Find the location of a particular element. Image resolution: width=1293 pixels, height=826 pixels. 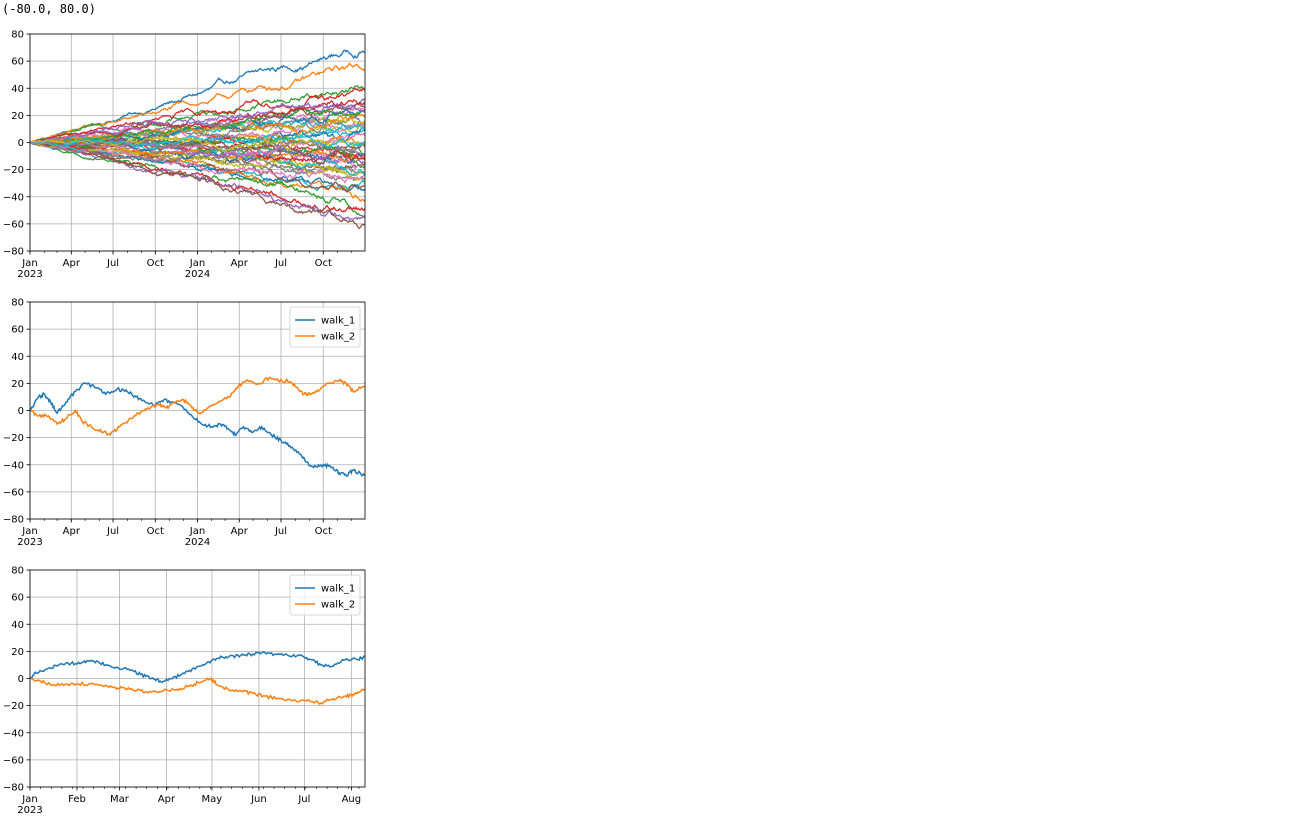

x-tick-label: May is located at coordinates (212, 799).